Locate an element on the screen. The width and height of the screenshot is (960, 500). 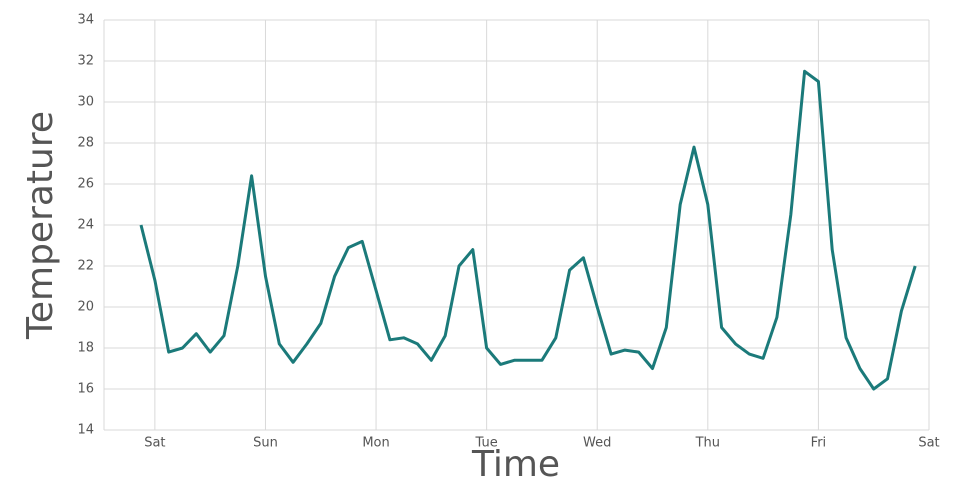
y-tick-label: 32 is located at coordinates (85, 61).